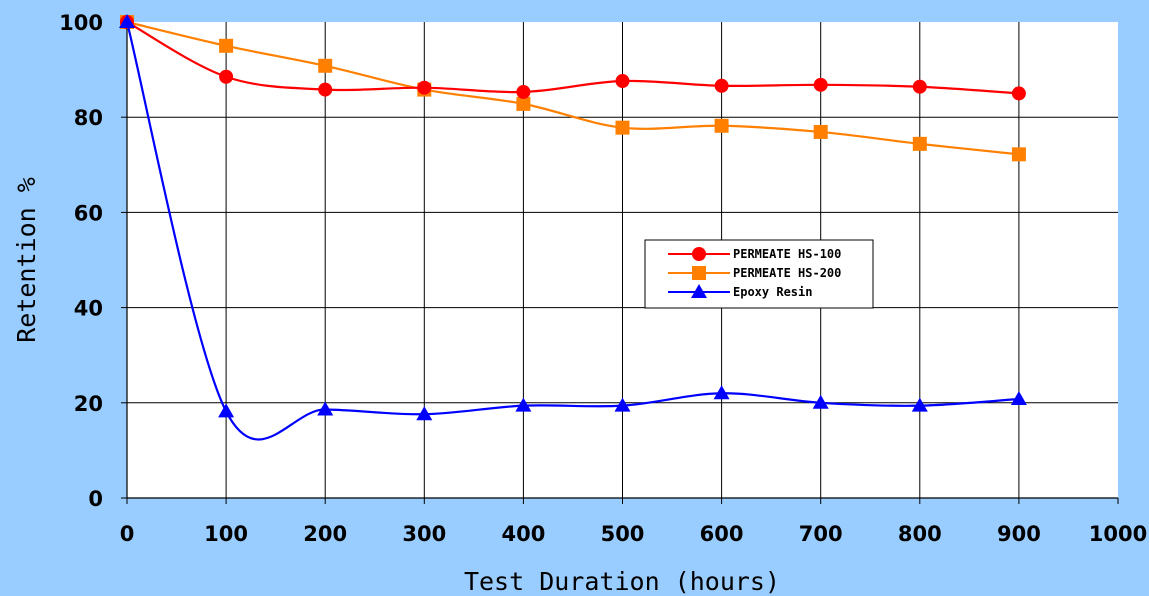  I want to click on legend-entry: PERMEATE HS-100, so click(754, 254).